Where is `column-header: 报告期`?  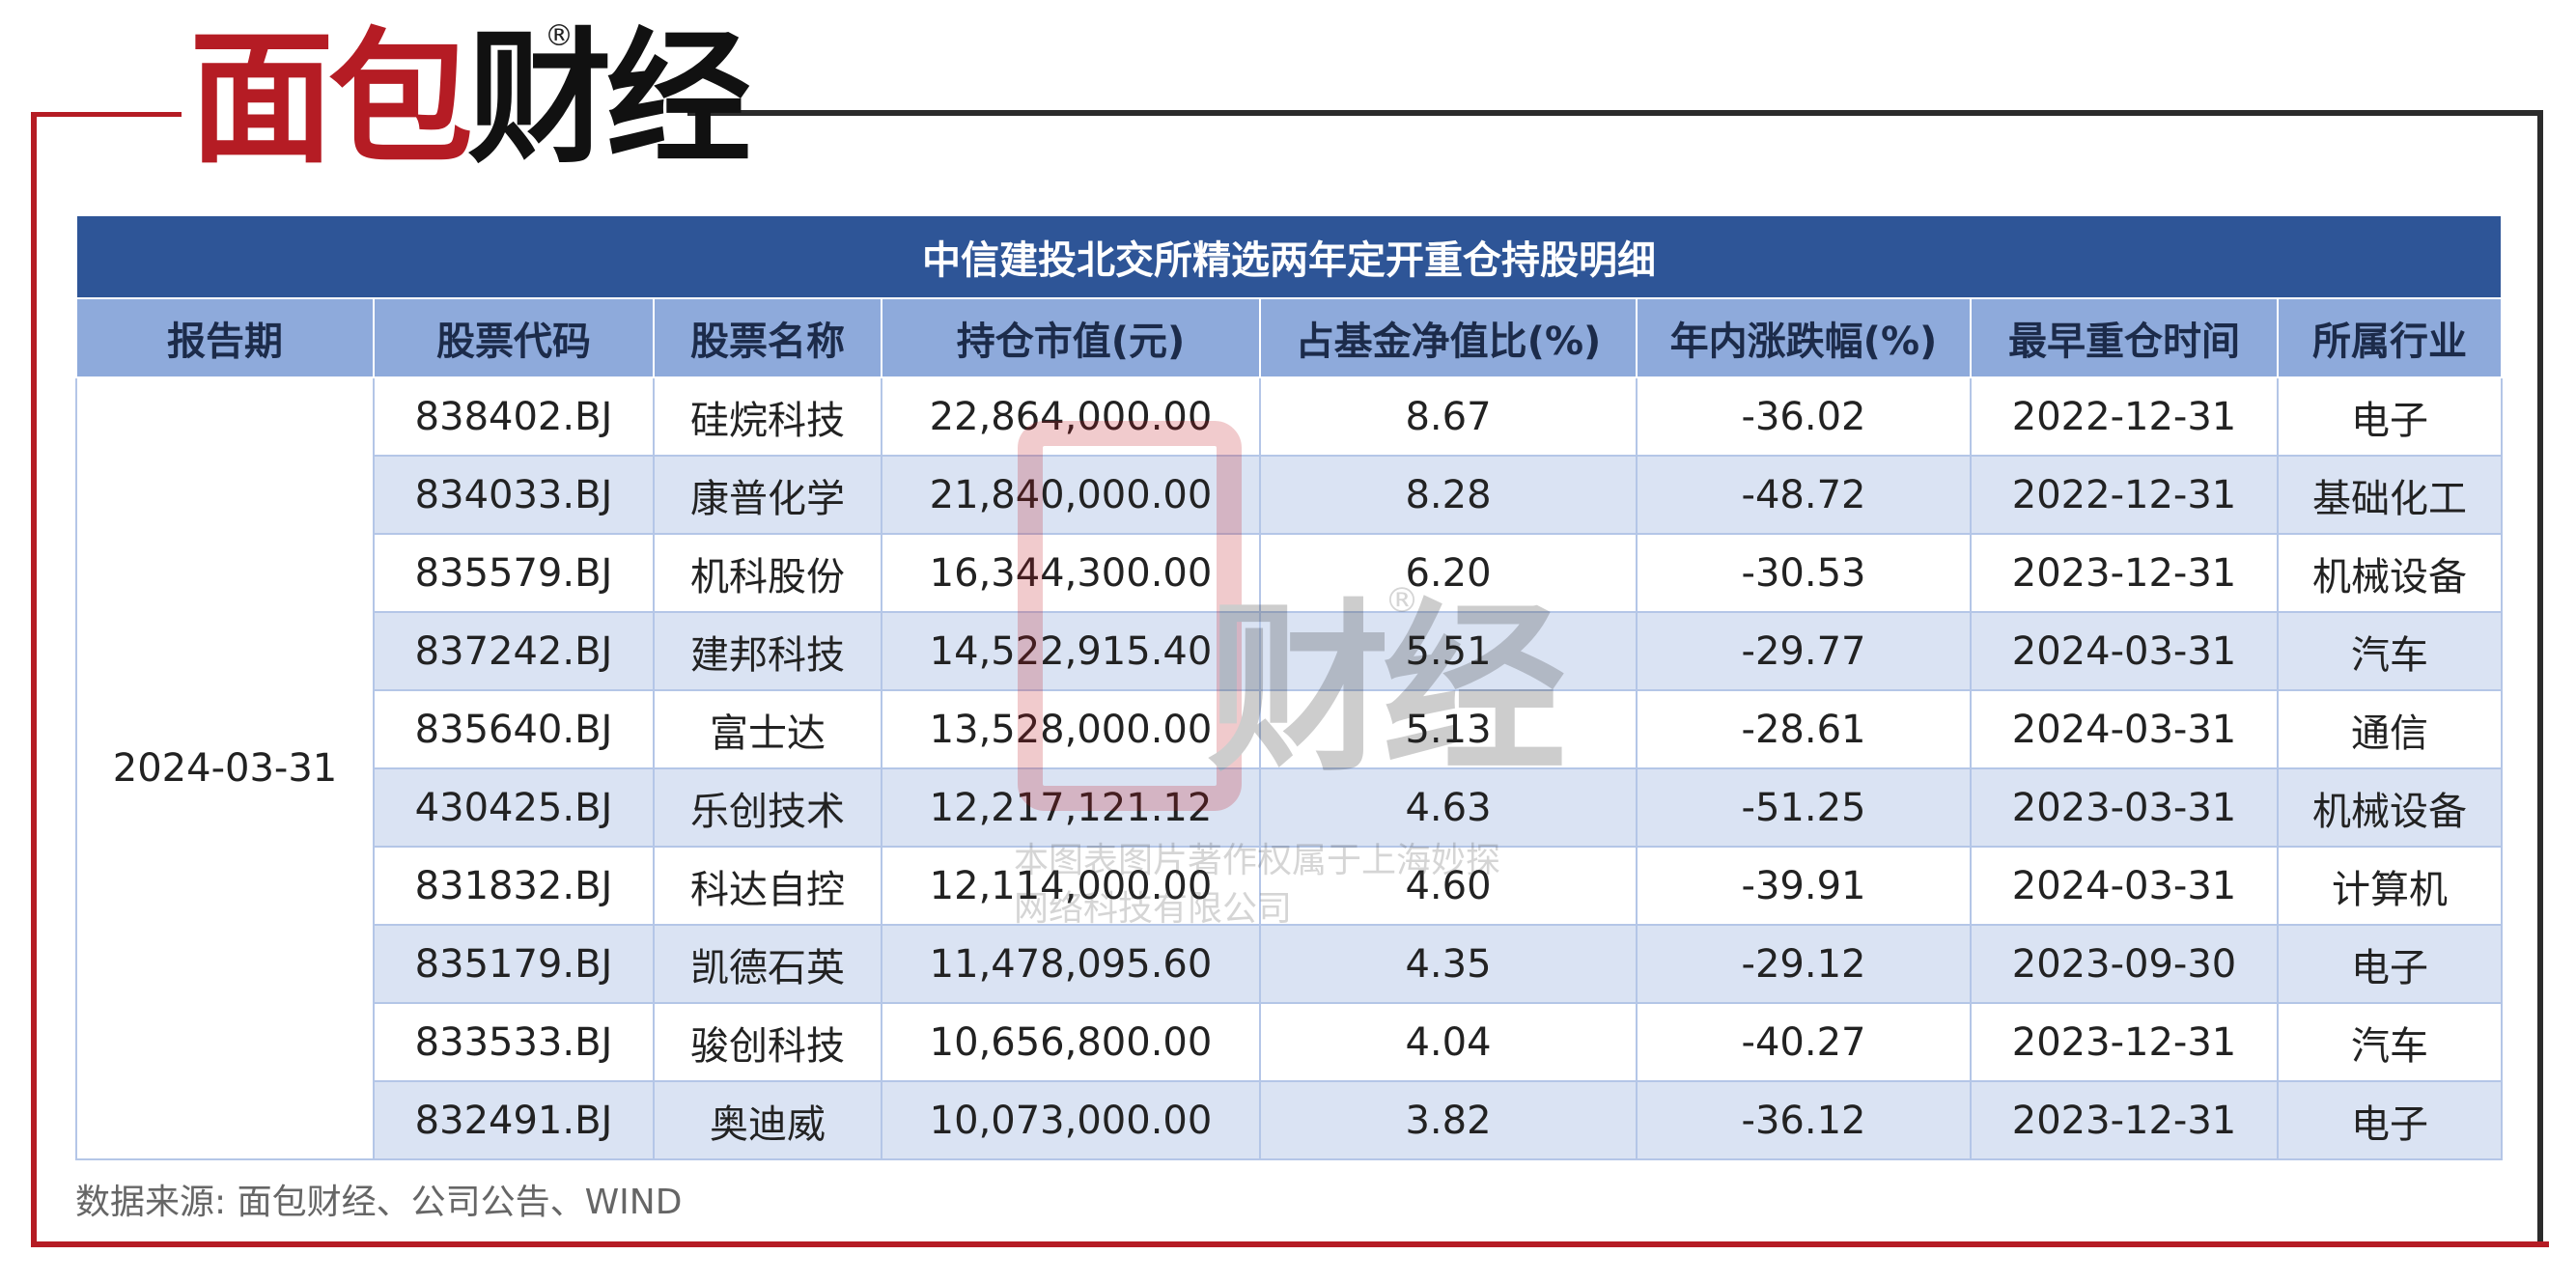
column-header: 报告期 is located at coordinates (225, 338).